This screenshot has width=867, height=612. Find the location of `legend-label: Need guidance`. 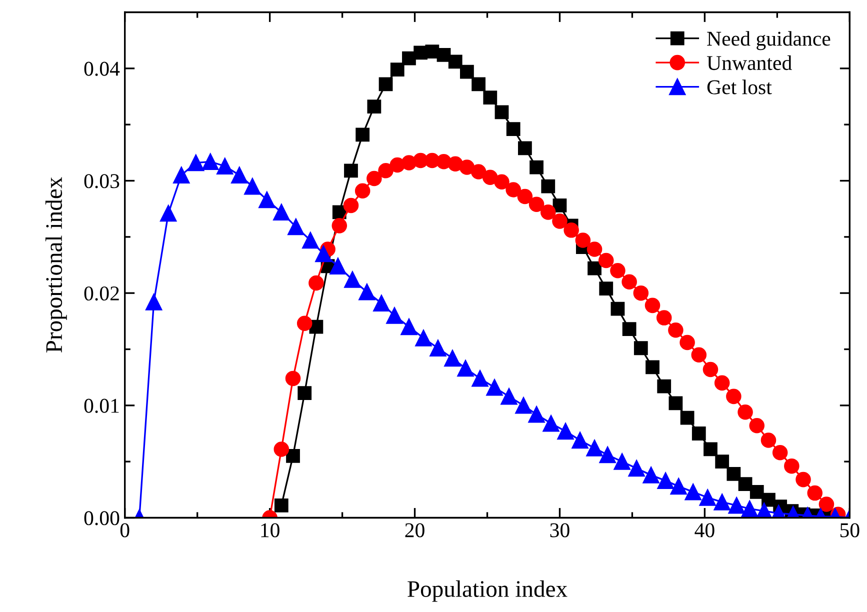

legend-label: Need guidance is located at coordinates (768, 40).